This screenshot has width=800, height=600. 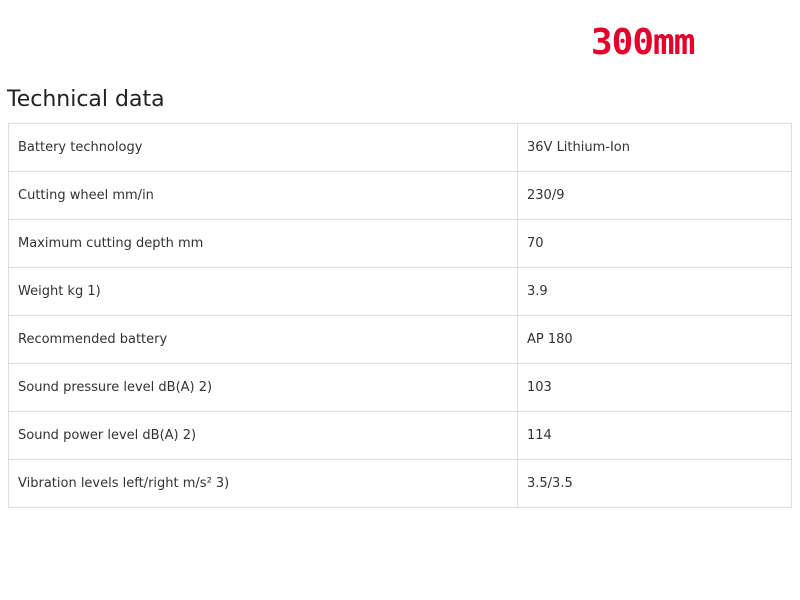 What do you see at coordinates (263, 195) in the screenshot?
I see `spec-label: Cutting wheel mm/in` at bounding box center [263, 195].